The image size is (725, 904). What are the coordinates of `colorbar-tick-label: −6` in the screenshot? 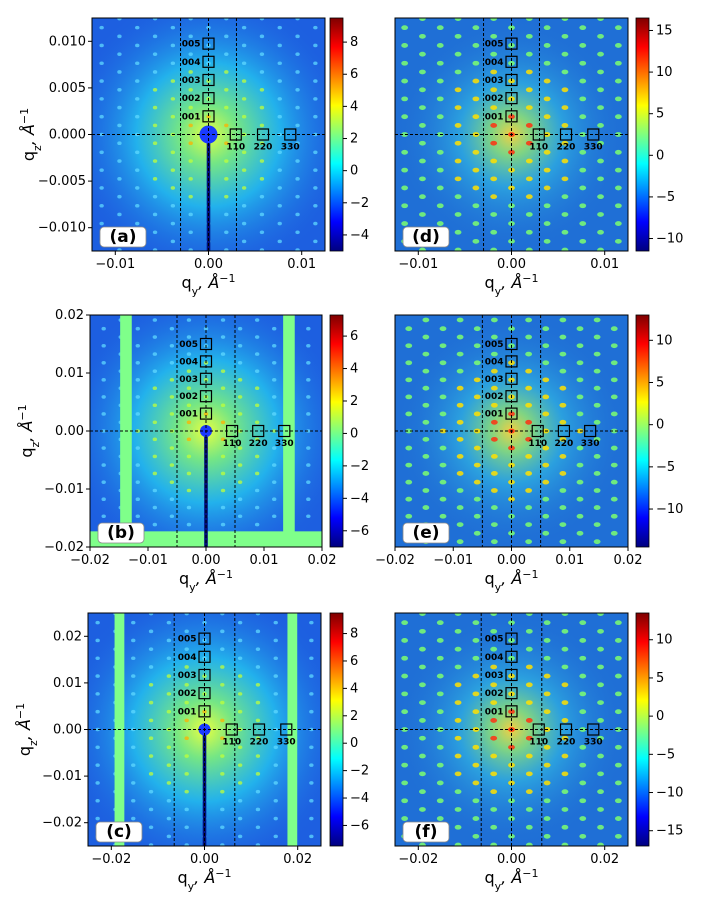 It's located at (359, 531).